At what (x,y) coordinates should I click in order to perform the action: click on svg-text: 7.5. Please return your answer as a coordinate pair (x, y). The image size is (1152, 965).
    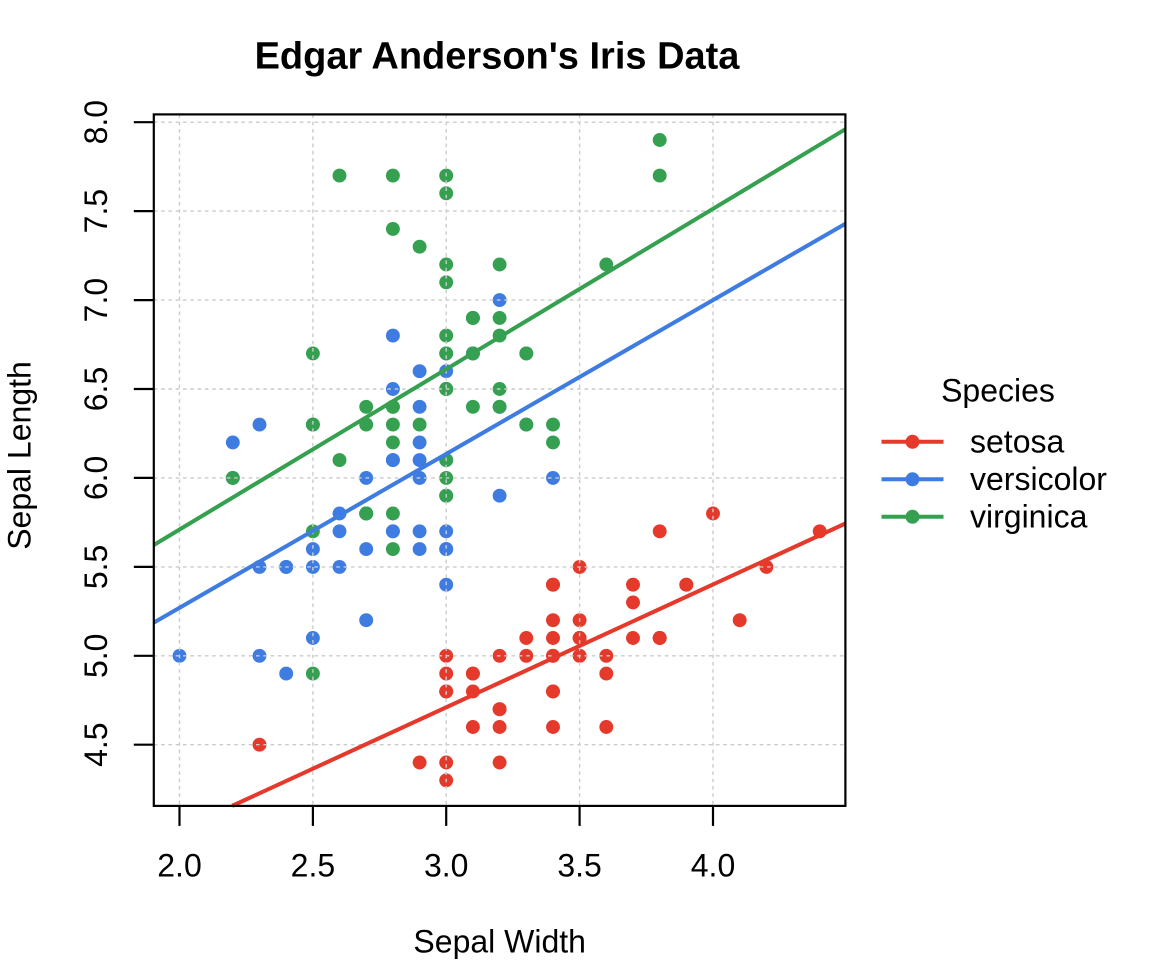
    Looking at the image, I should click on (96, 211).